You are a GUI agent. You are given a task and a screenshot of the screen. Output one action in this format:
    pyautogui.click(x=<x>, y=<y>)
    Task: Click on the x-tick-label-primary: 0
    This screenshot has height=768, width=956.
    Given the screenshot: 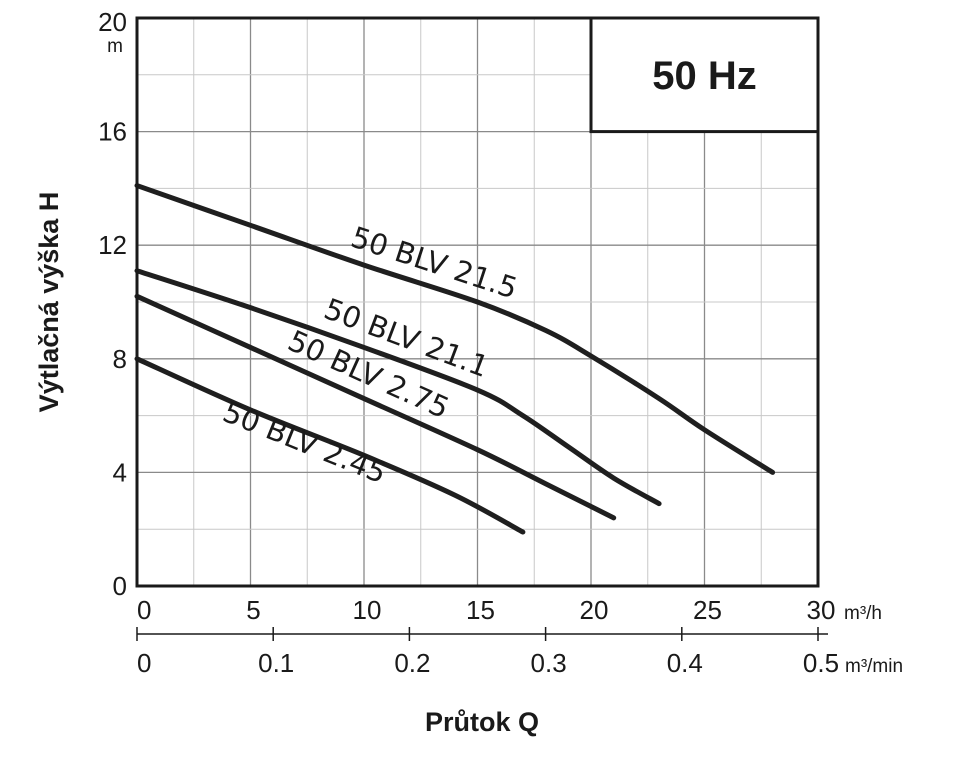 What is the action you would take?
    pyautogui.click(x=144, y=610)
    